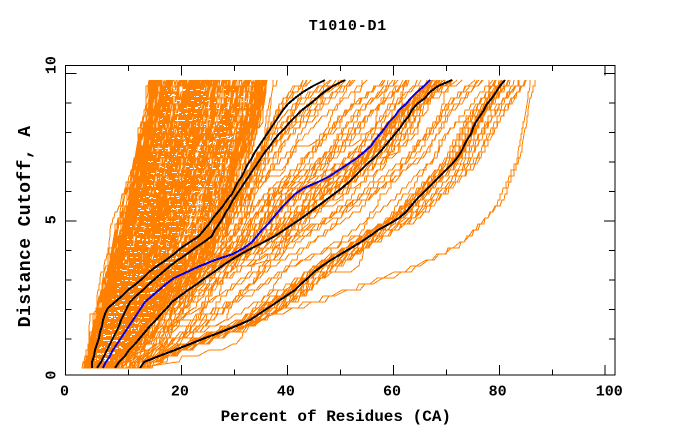 The width and height of the screenshot is (680, 440). What do you see at coordinates (286, 391) in the screenshot?
I see `svg-text: 40` at bounding box center [286, 391].